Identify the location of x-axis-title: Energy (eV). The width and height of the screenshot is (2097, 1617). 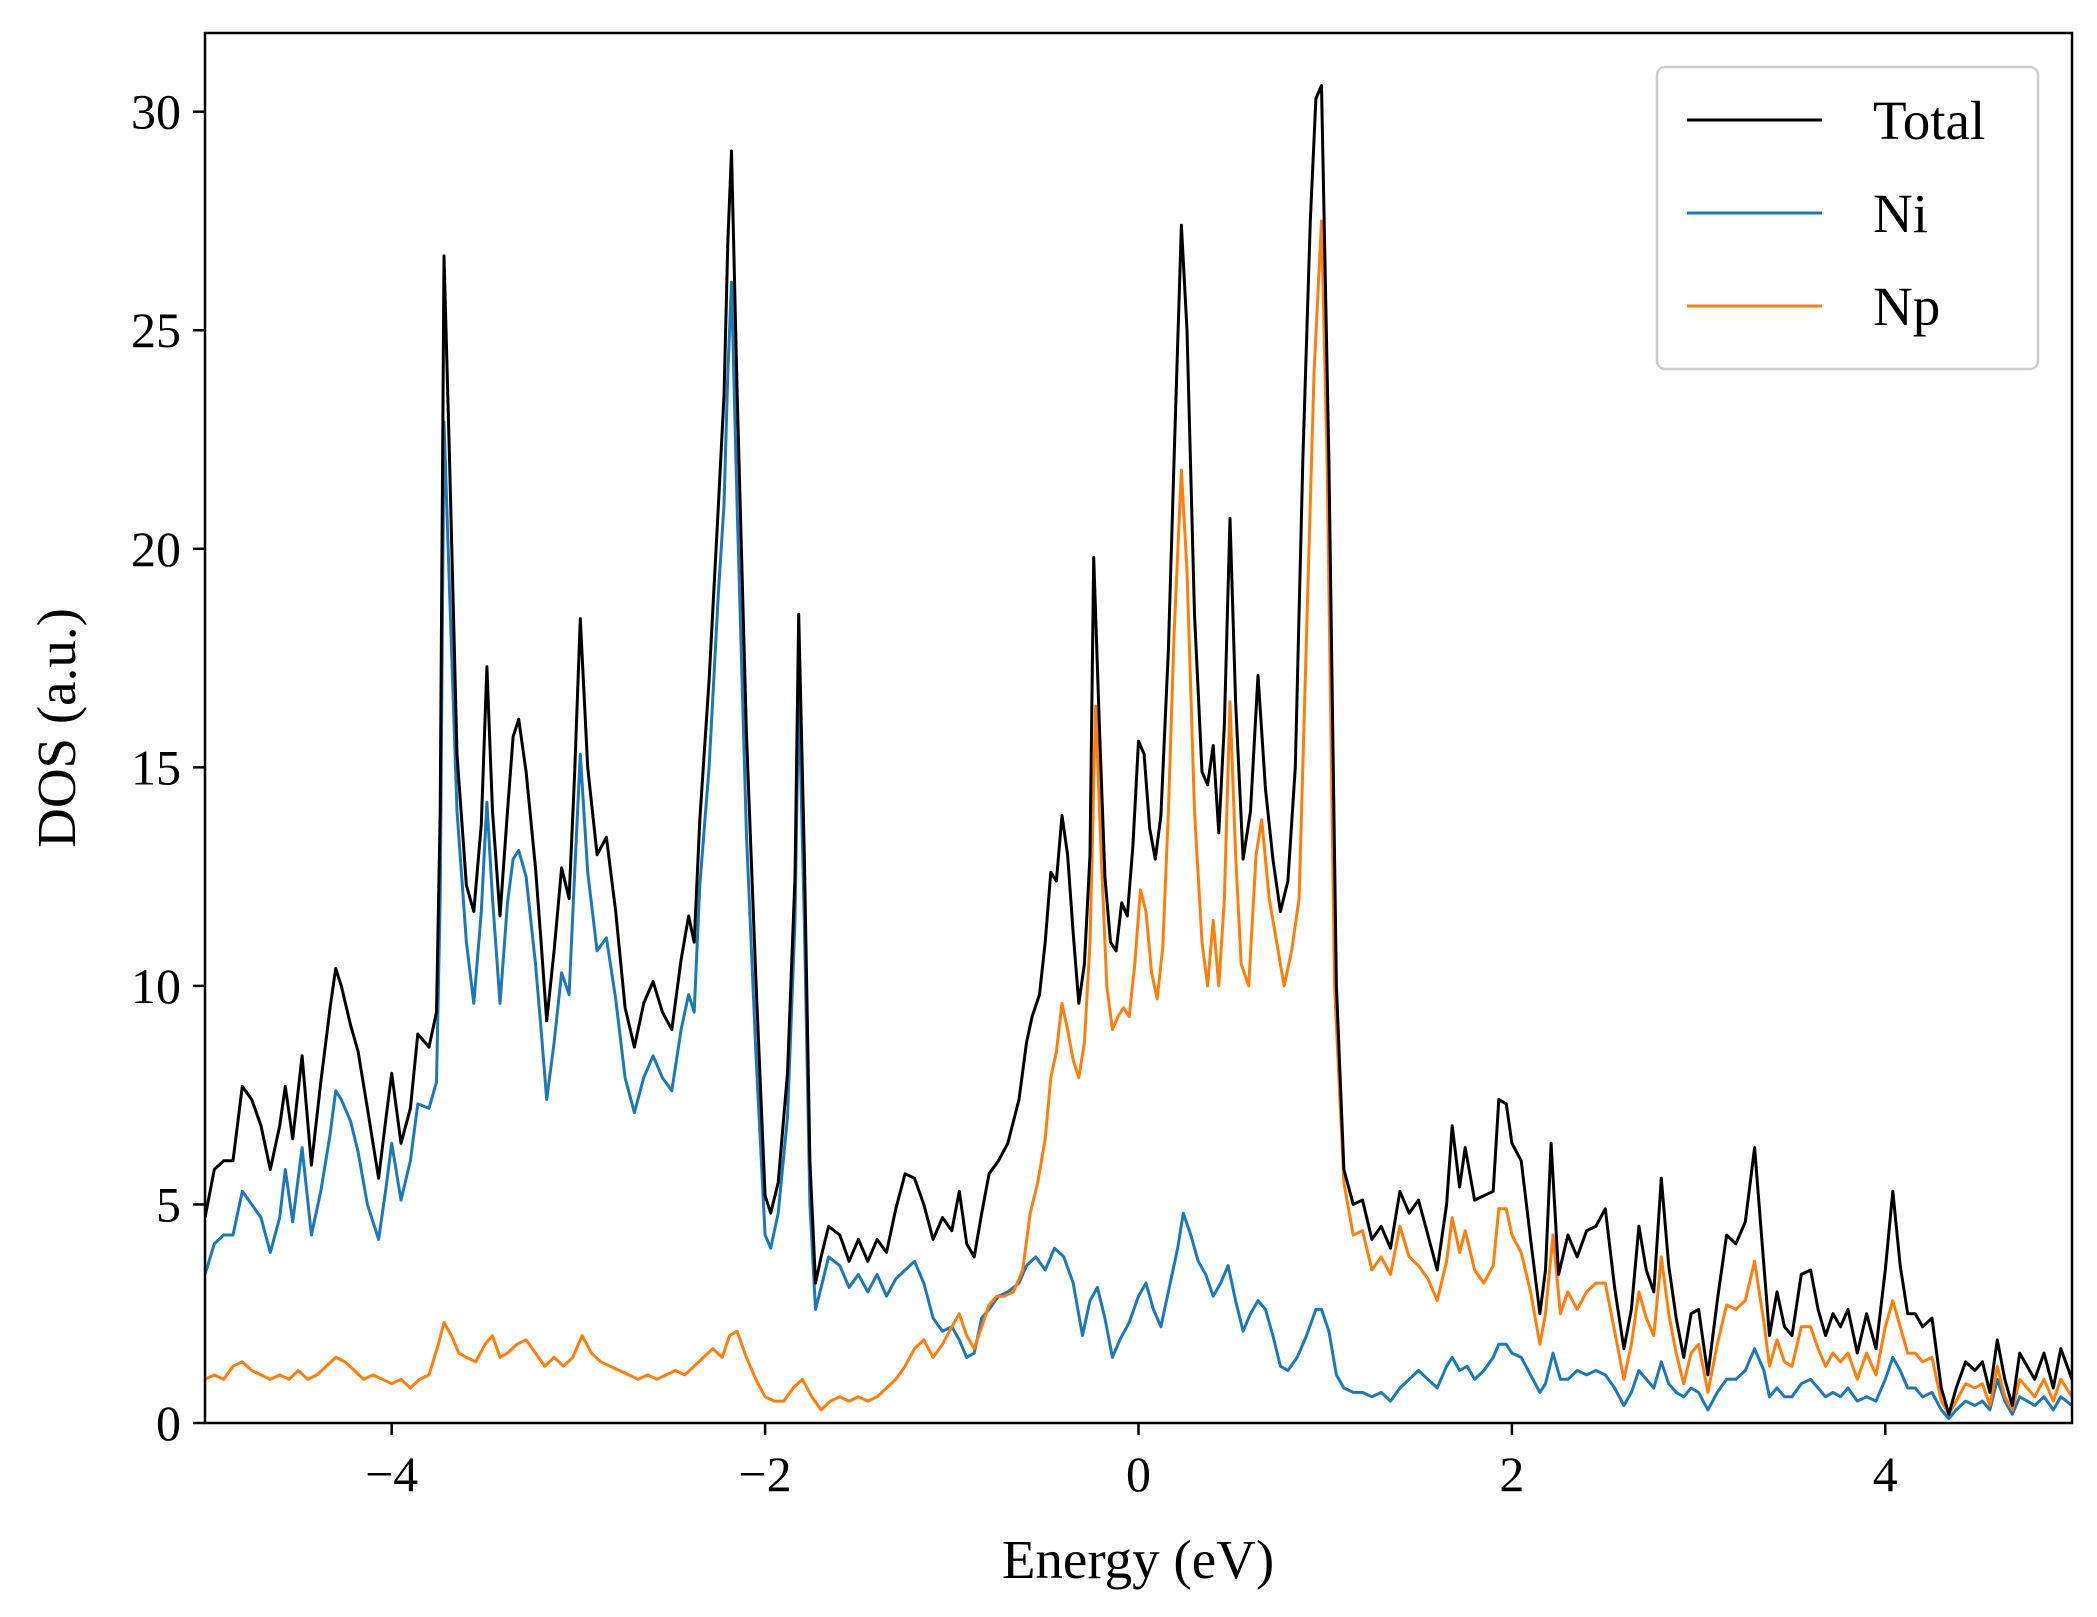
(1138, 1559).